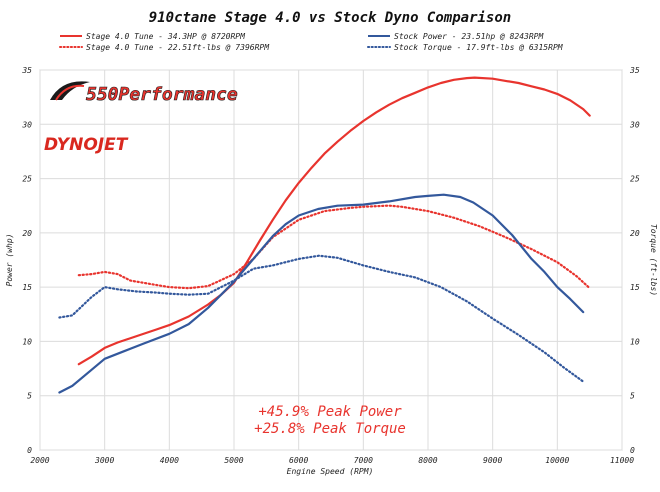  What do you see at coordinates (635, 233) in the screenshot?
I see `y-tick-label-right: 20` at bounding box center [635, 233].